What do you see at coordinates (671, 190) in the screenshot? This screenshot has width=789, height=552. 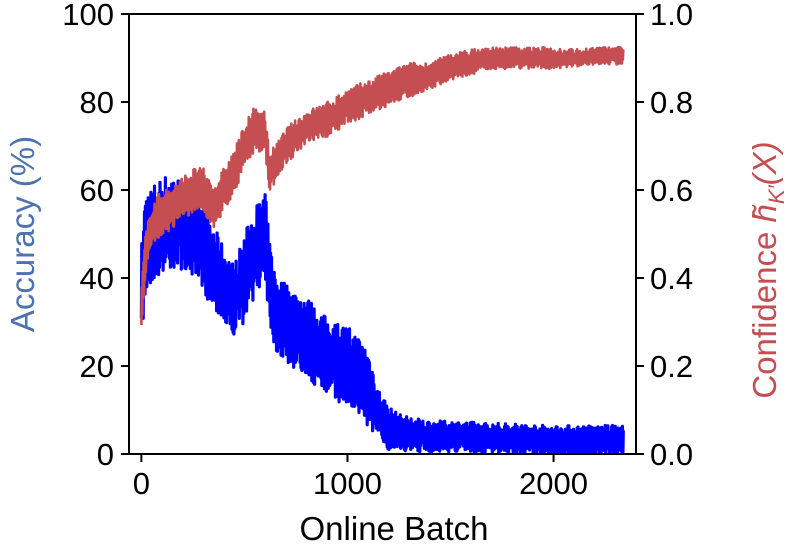 I see `right-tick-label: 0.6` at bounding box center [671, 190].